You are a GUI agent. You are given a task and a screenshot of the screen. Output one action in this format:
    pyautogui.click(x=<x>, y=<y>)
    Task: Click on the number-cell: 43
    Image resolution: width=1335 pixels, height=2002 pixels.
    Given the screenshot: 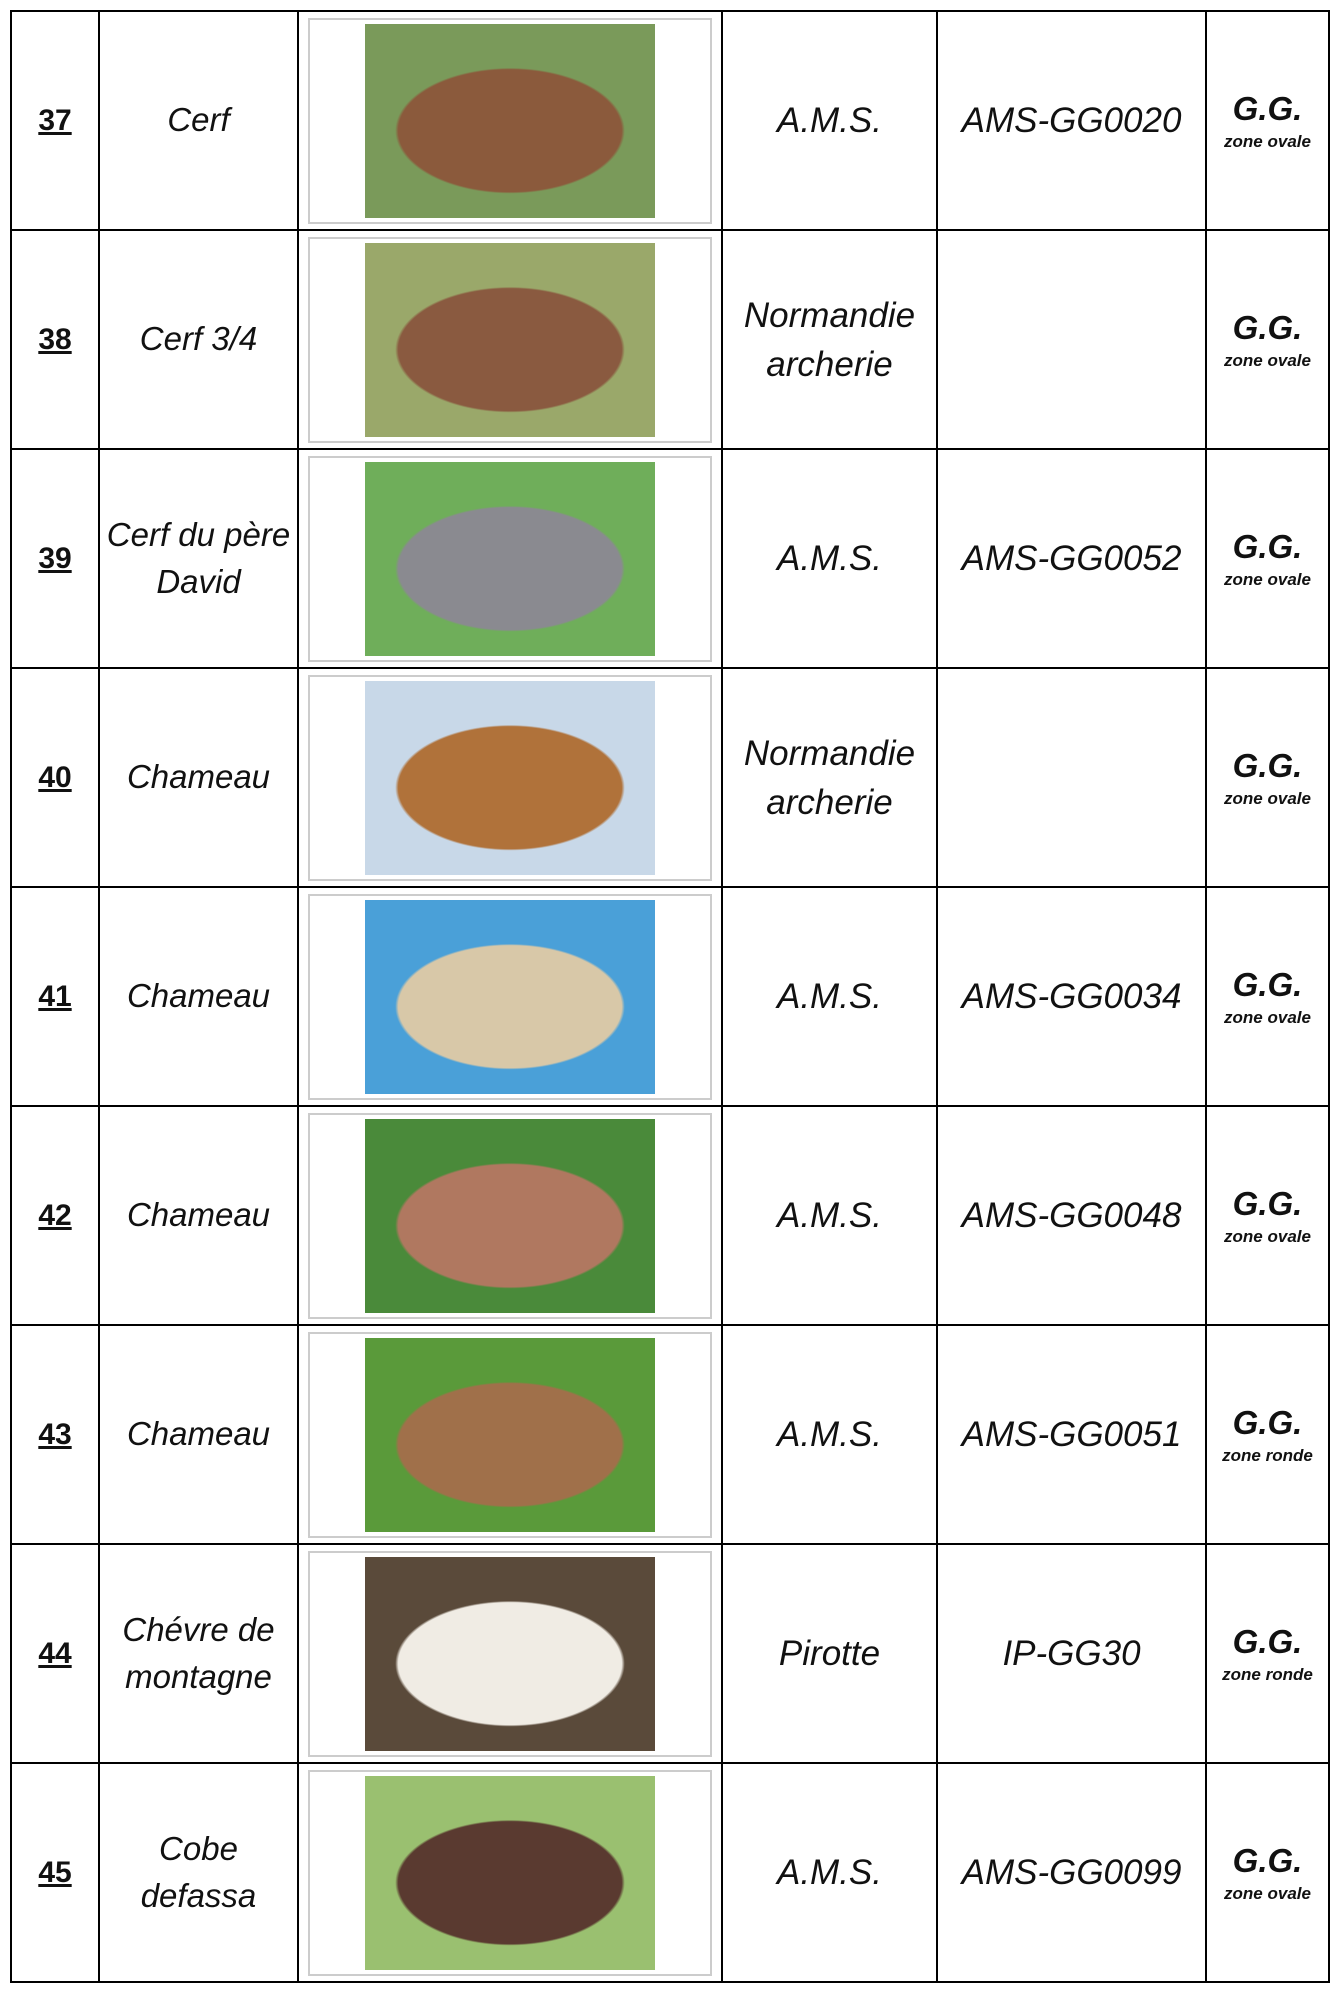 What is the action you would take?
    pyautogui.click(x=55, y=1434)
    